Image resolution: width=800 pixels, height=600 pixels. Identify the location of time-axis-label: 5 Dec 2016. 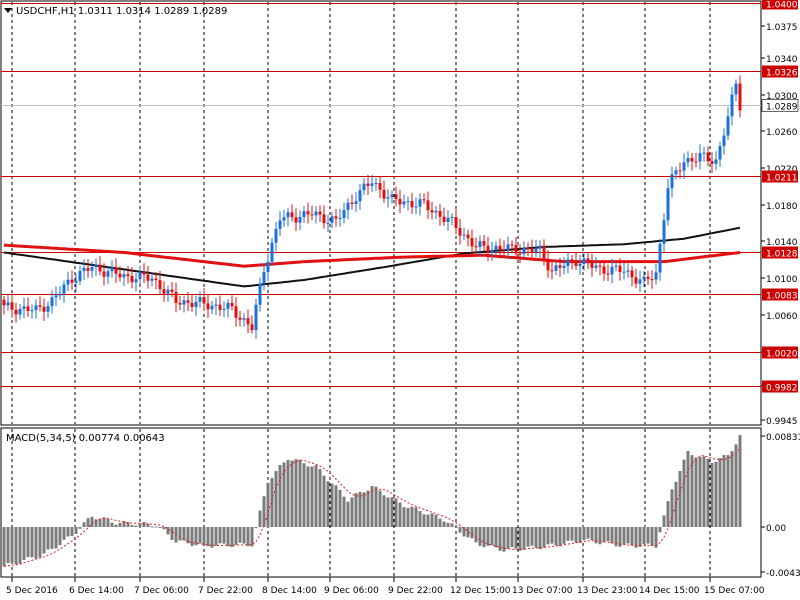
(32, 591).